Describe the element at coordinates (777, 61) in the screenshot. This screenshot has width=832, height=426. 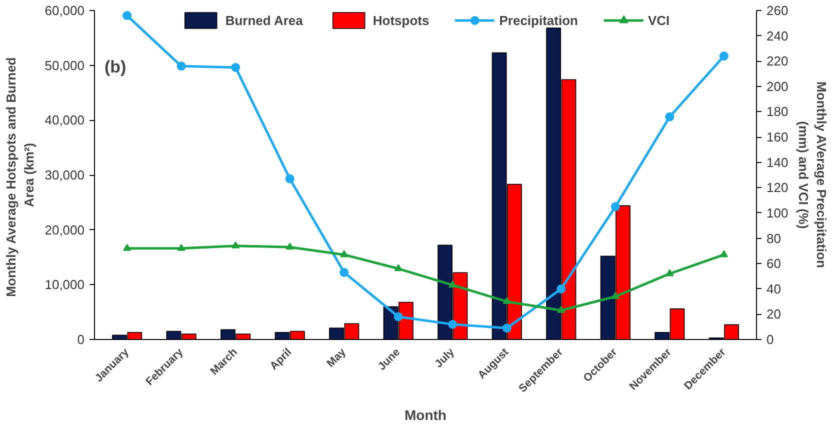
I see `y2-tick-label: 220` at that location.